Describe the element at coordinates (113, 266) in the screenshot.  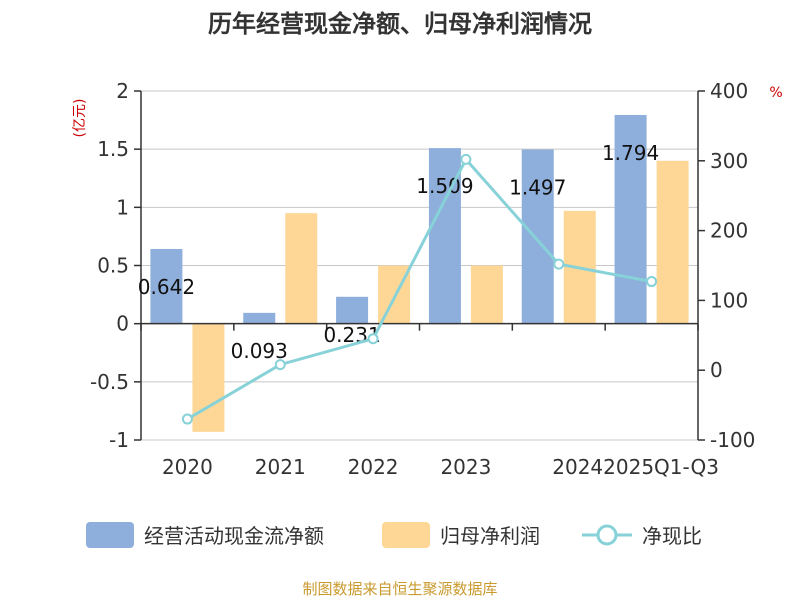
I see `left-tick-label: 0.5` at that location.